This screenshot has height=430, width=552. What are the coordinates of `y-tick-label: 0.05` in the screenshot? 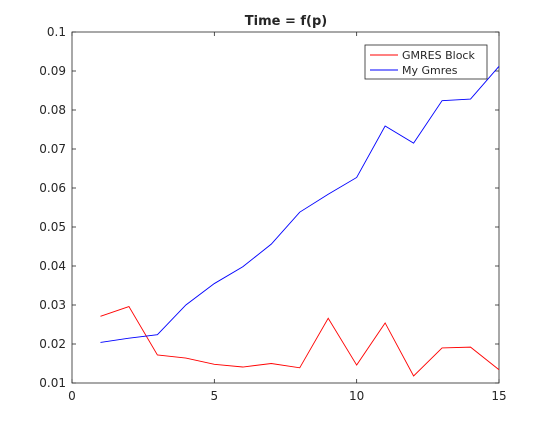 It's located at (52, 227).